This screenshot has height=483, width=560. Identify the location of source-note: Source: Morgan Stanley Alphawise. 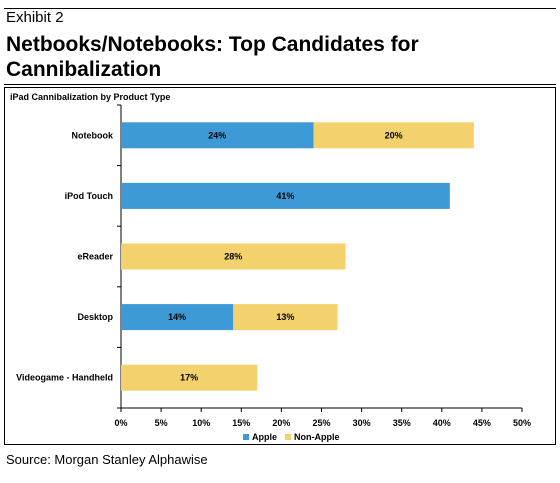
(107, 459).